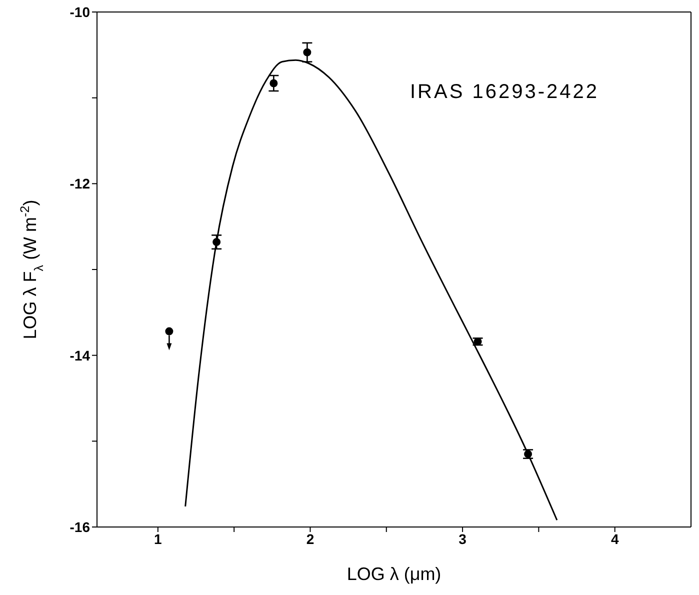 Image resolution: width=699 pixels, height=595 pixels. I want to click on x-axis-title: LOG λ (μm), so click(394, 574).